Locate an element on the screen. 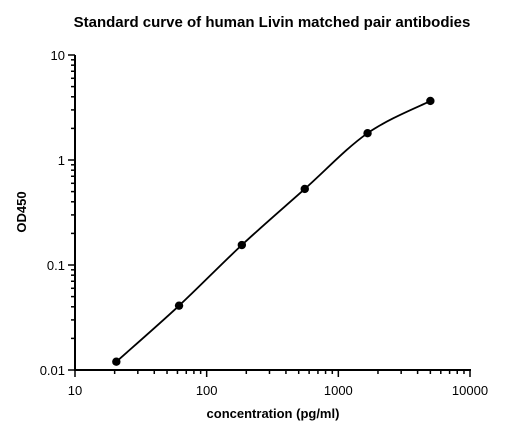  x-tick-label: 10 is located at coordinates (75, 390).